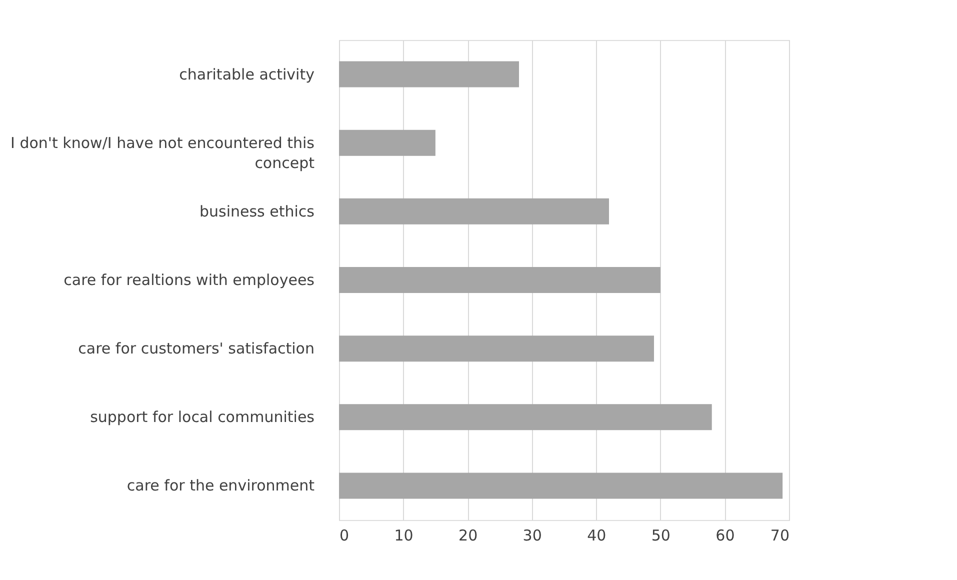 The width and height of the screenshot is (957, 580). Describe the element at coordinates (257, 211) in the screenshot. I see `y-tick-label: business ethics` at that location.